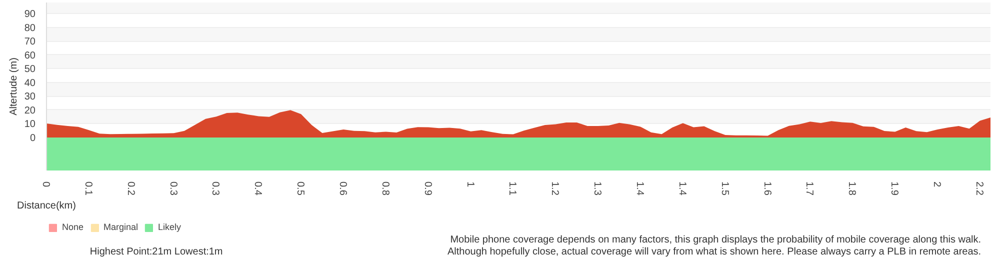  I want to click on x-tick-label: 0.9, so click(427, 189).